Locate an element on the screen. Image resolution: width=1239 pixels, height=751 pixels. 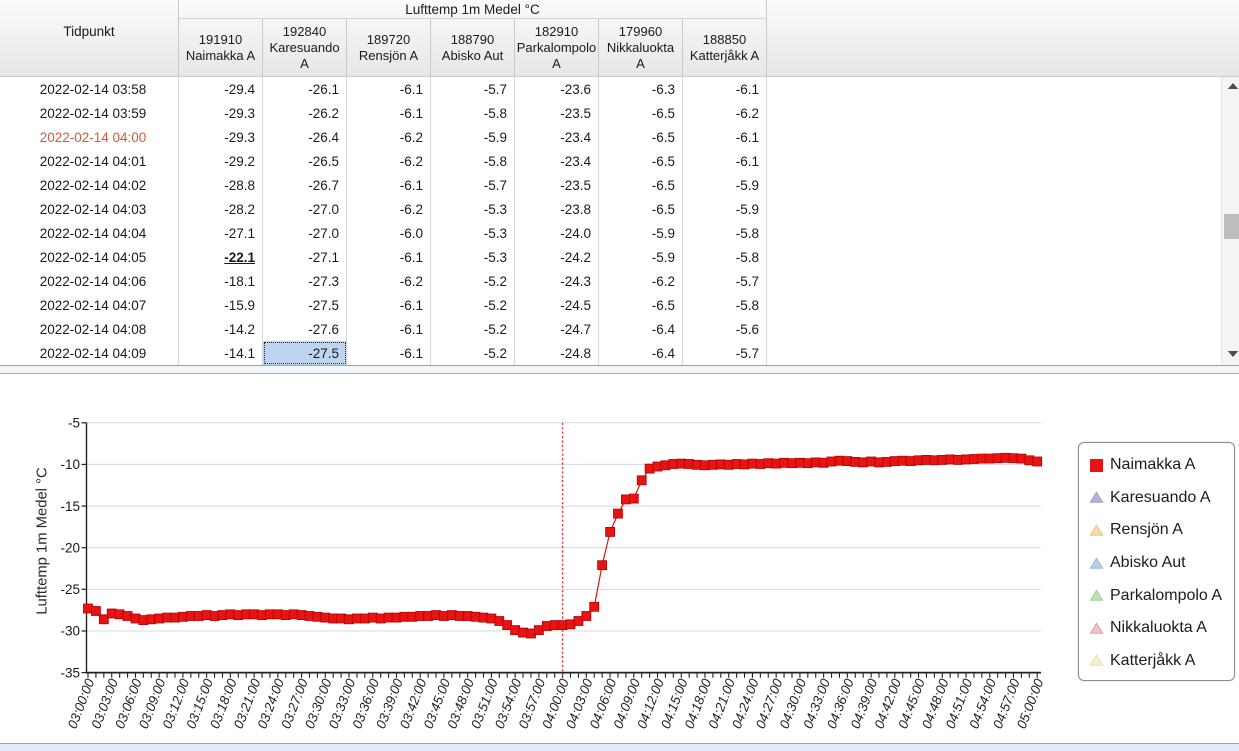
svg-text: -10 is located at coordinates (70, 464).